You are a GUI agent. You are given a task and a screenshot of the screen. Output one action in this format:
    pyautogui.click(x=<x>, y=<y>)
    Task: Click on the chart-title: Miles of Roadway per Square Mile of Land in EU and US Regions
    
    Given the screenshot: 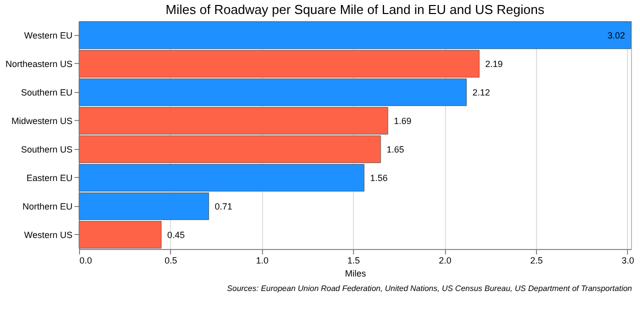 What is the action you would take?
    pyautogui.click(x=355, y=9)
    